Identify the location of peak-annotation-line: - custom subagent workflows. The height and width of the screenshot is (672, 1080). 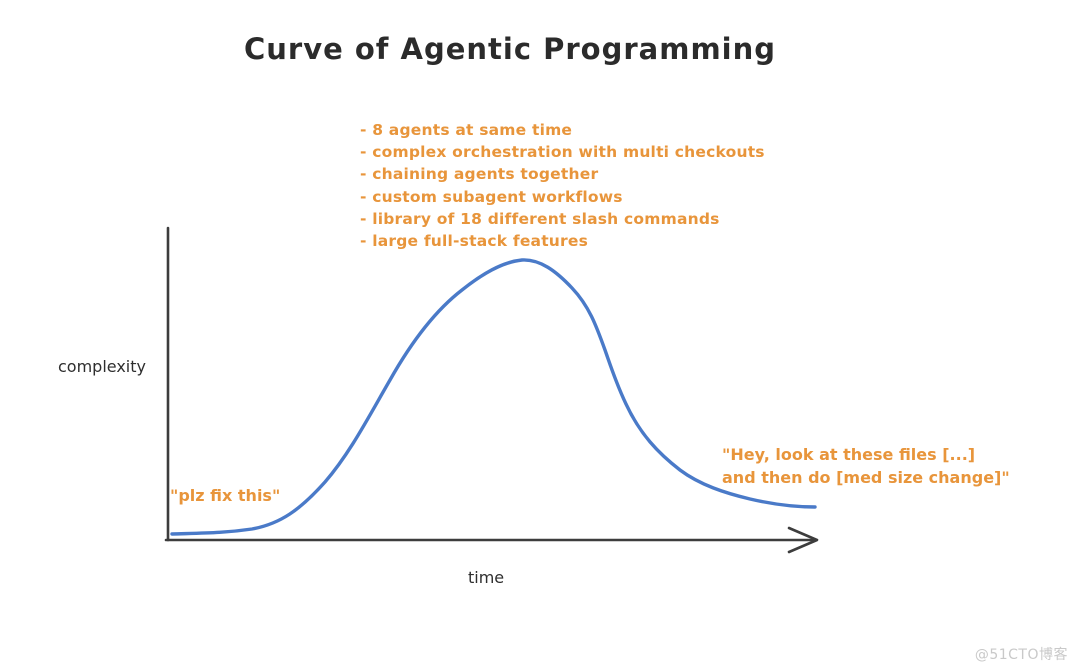
(491, 196).